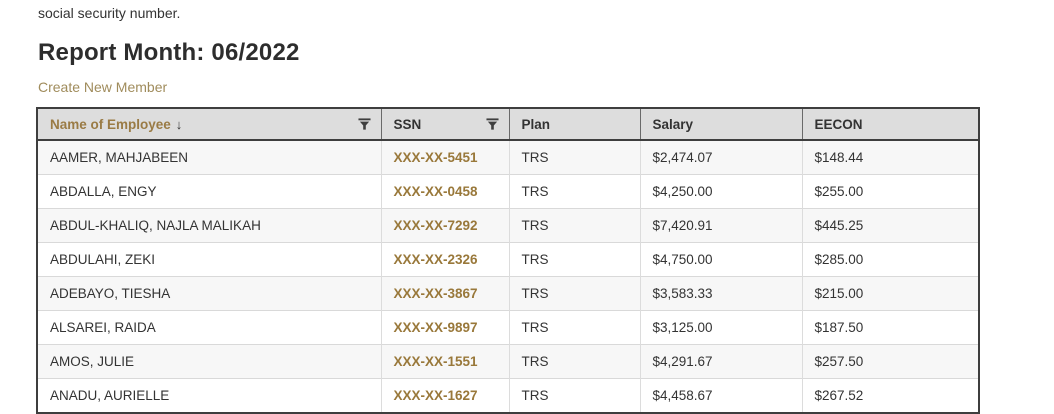 This screenshot has height=414, width=1054. I want to click on employee-name-cell: ADEBAYO, TIESHA, so click(209, 292).